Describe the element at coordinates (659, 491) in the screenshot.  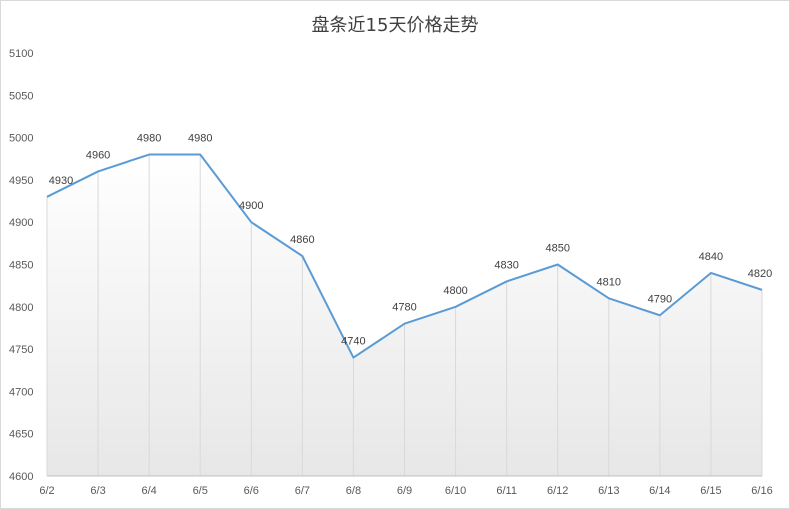
I see `x-tick-label: 6/14` at that location.